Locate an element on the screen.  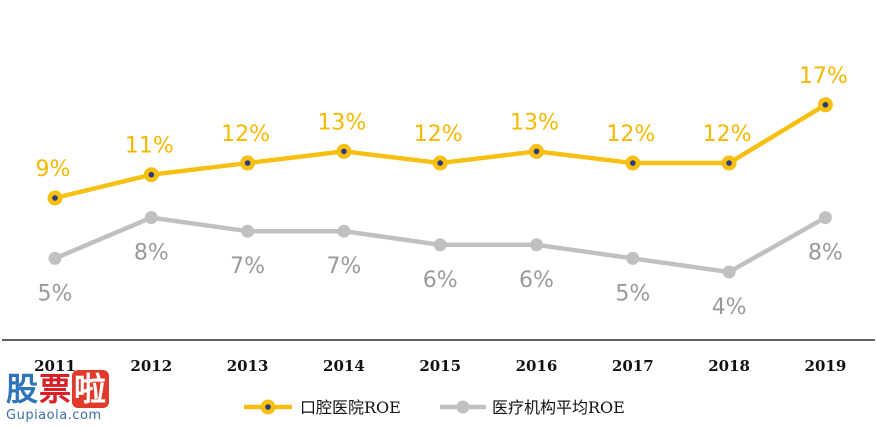
x-tick-label: 2012 is located at coordinates (151, 366).